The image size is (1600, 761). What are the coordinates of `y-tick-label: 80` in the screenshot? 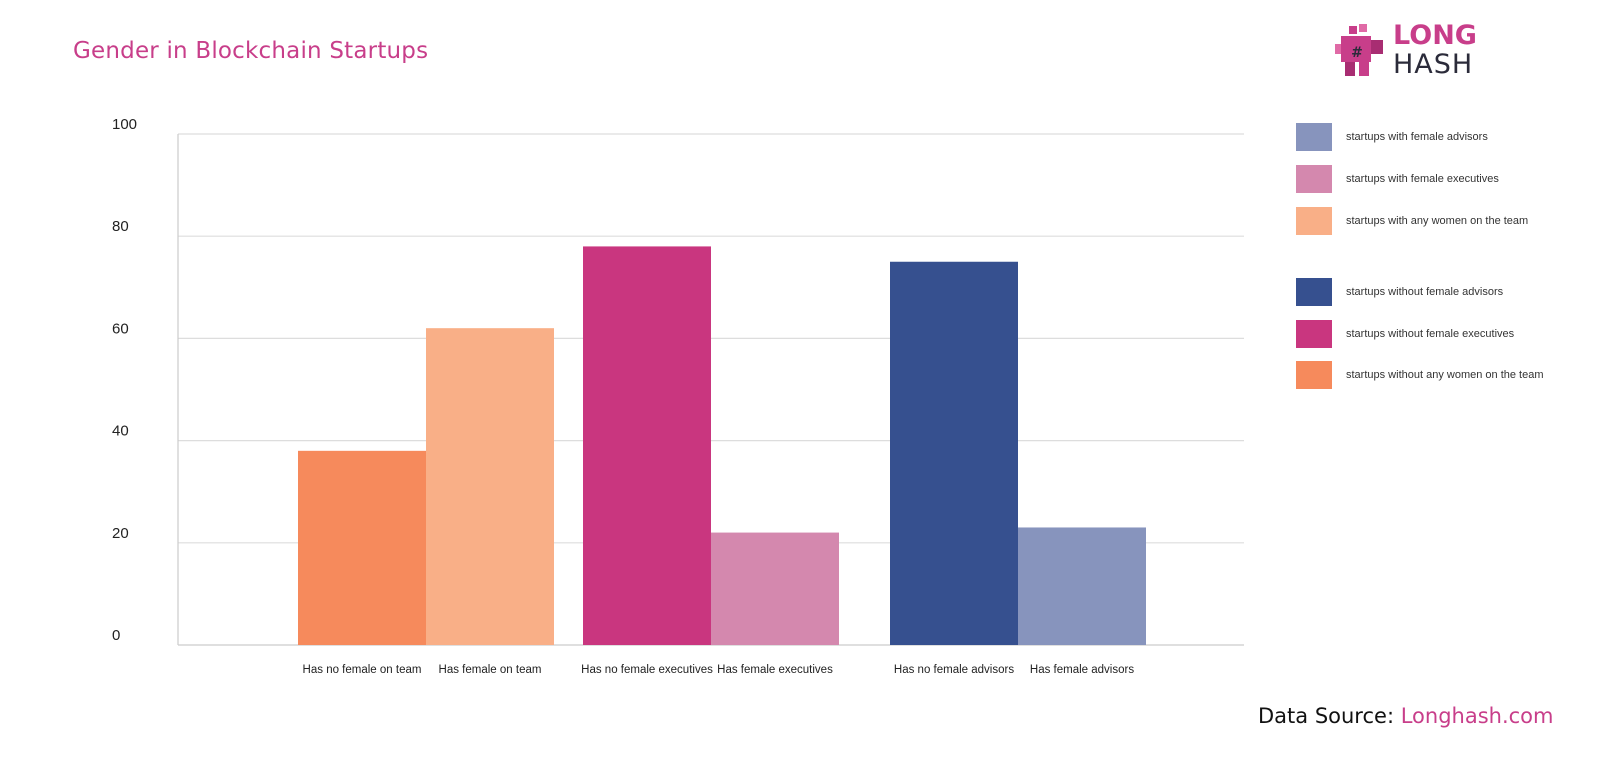 It's located at (120, 226).